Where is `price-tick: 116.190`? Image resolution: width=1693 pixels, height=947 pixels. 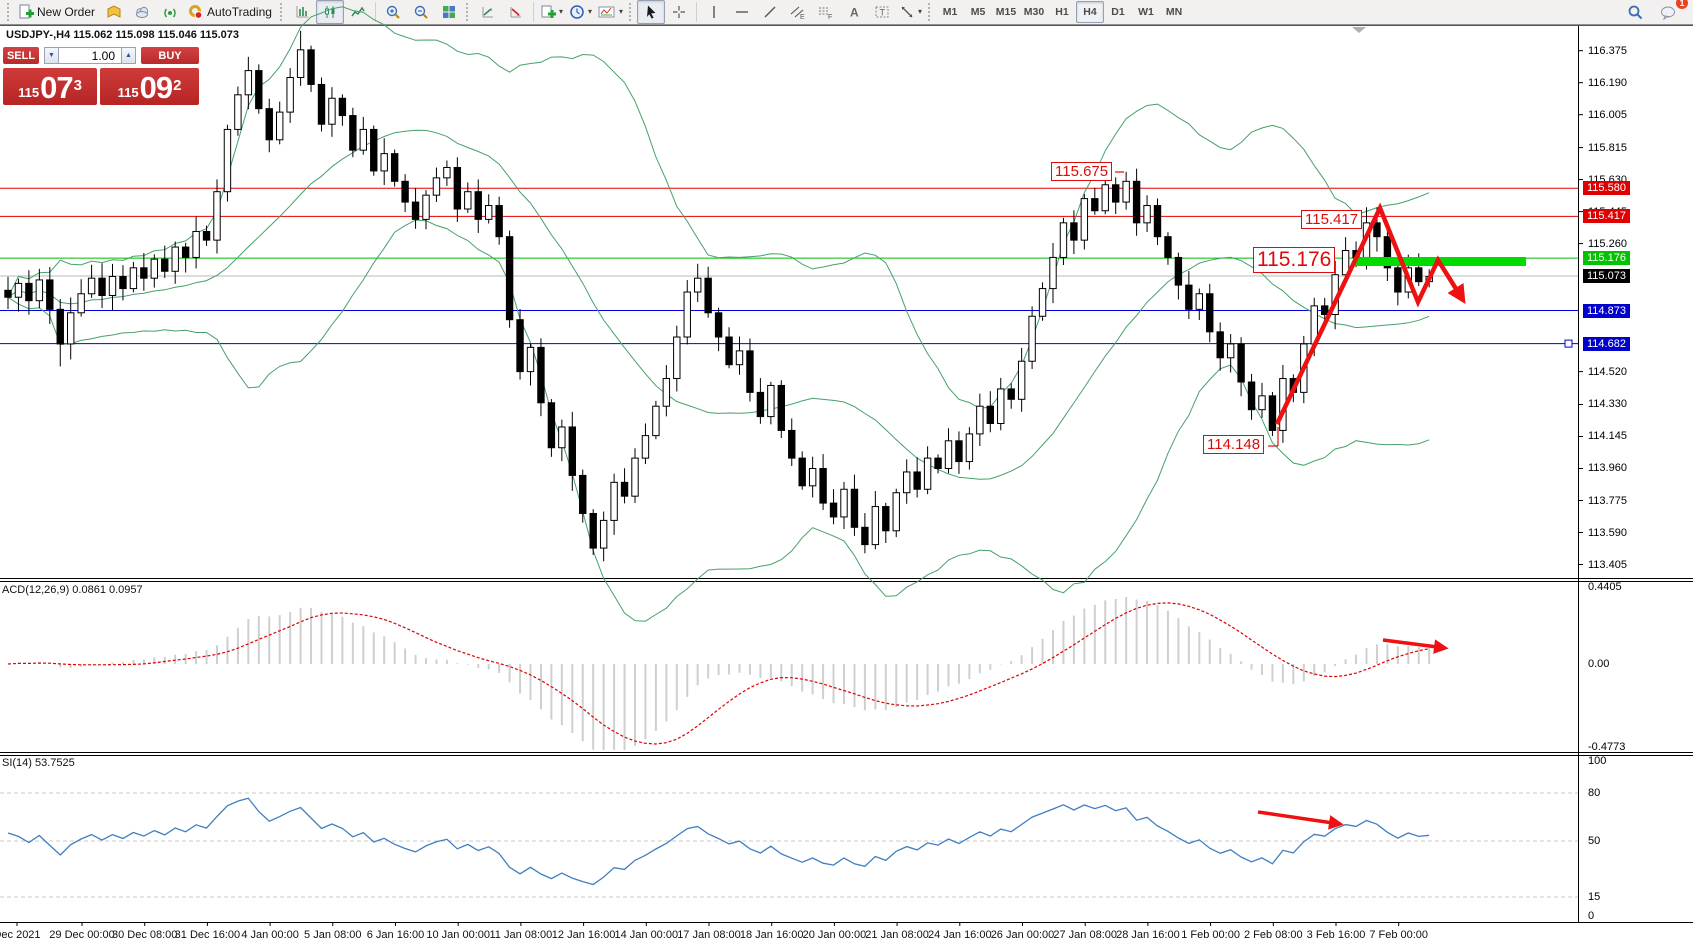
price-tick: 116.190 is located at coordinates (1607, 82).